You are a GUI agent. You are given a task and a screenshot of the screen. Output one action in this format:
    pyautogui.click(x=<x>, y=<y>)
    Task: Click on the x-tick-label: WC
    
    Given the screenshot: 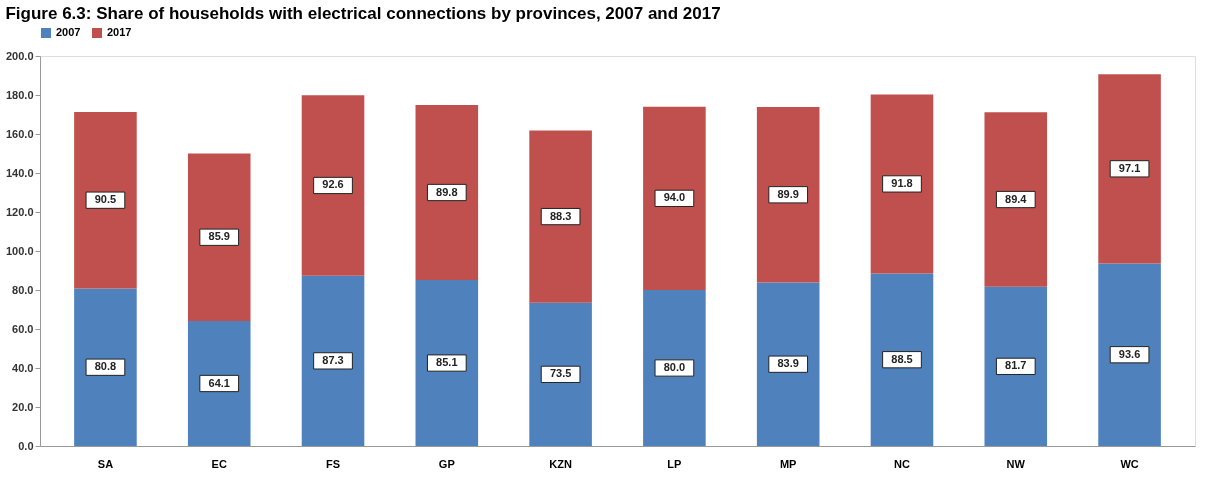 What is the action you would take?
    pyautogui.click(x=1129, y=463)
    